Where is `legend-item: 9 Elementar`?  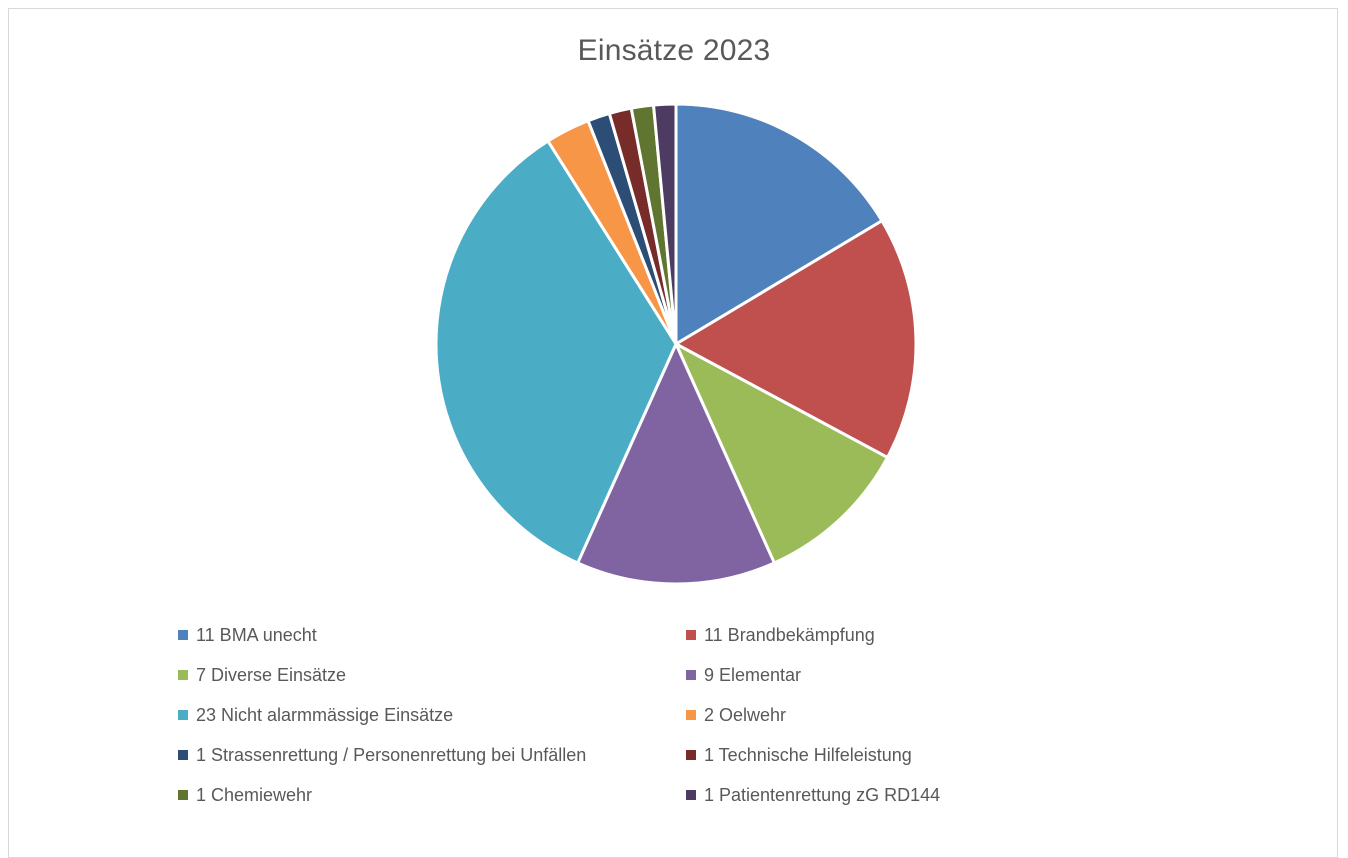 legend-item: 9 Elementar is located at coordinates (743, 675).